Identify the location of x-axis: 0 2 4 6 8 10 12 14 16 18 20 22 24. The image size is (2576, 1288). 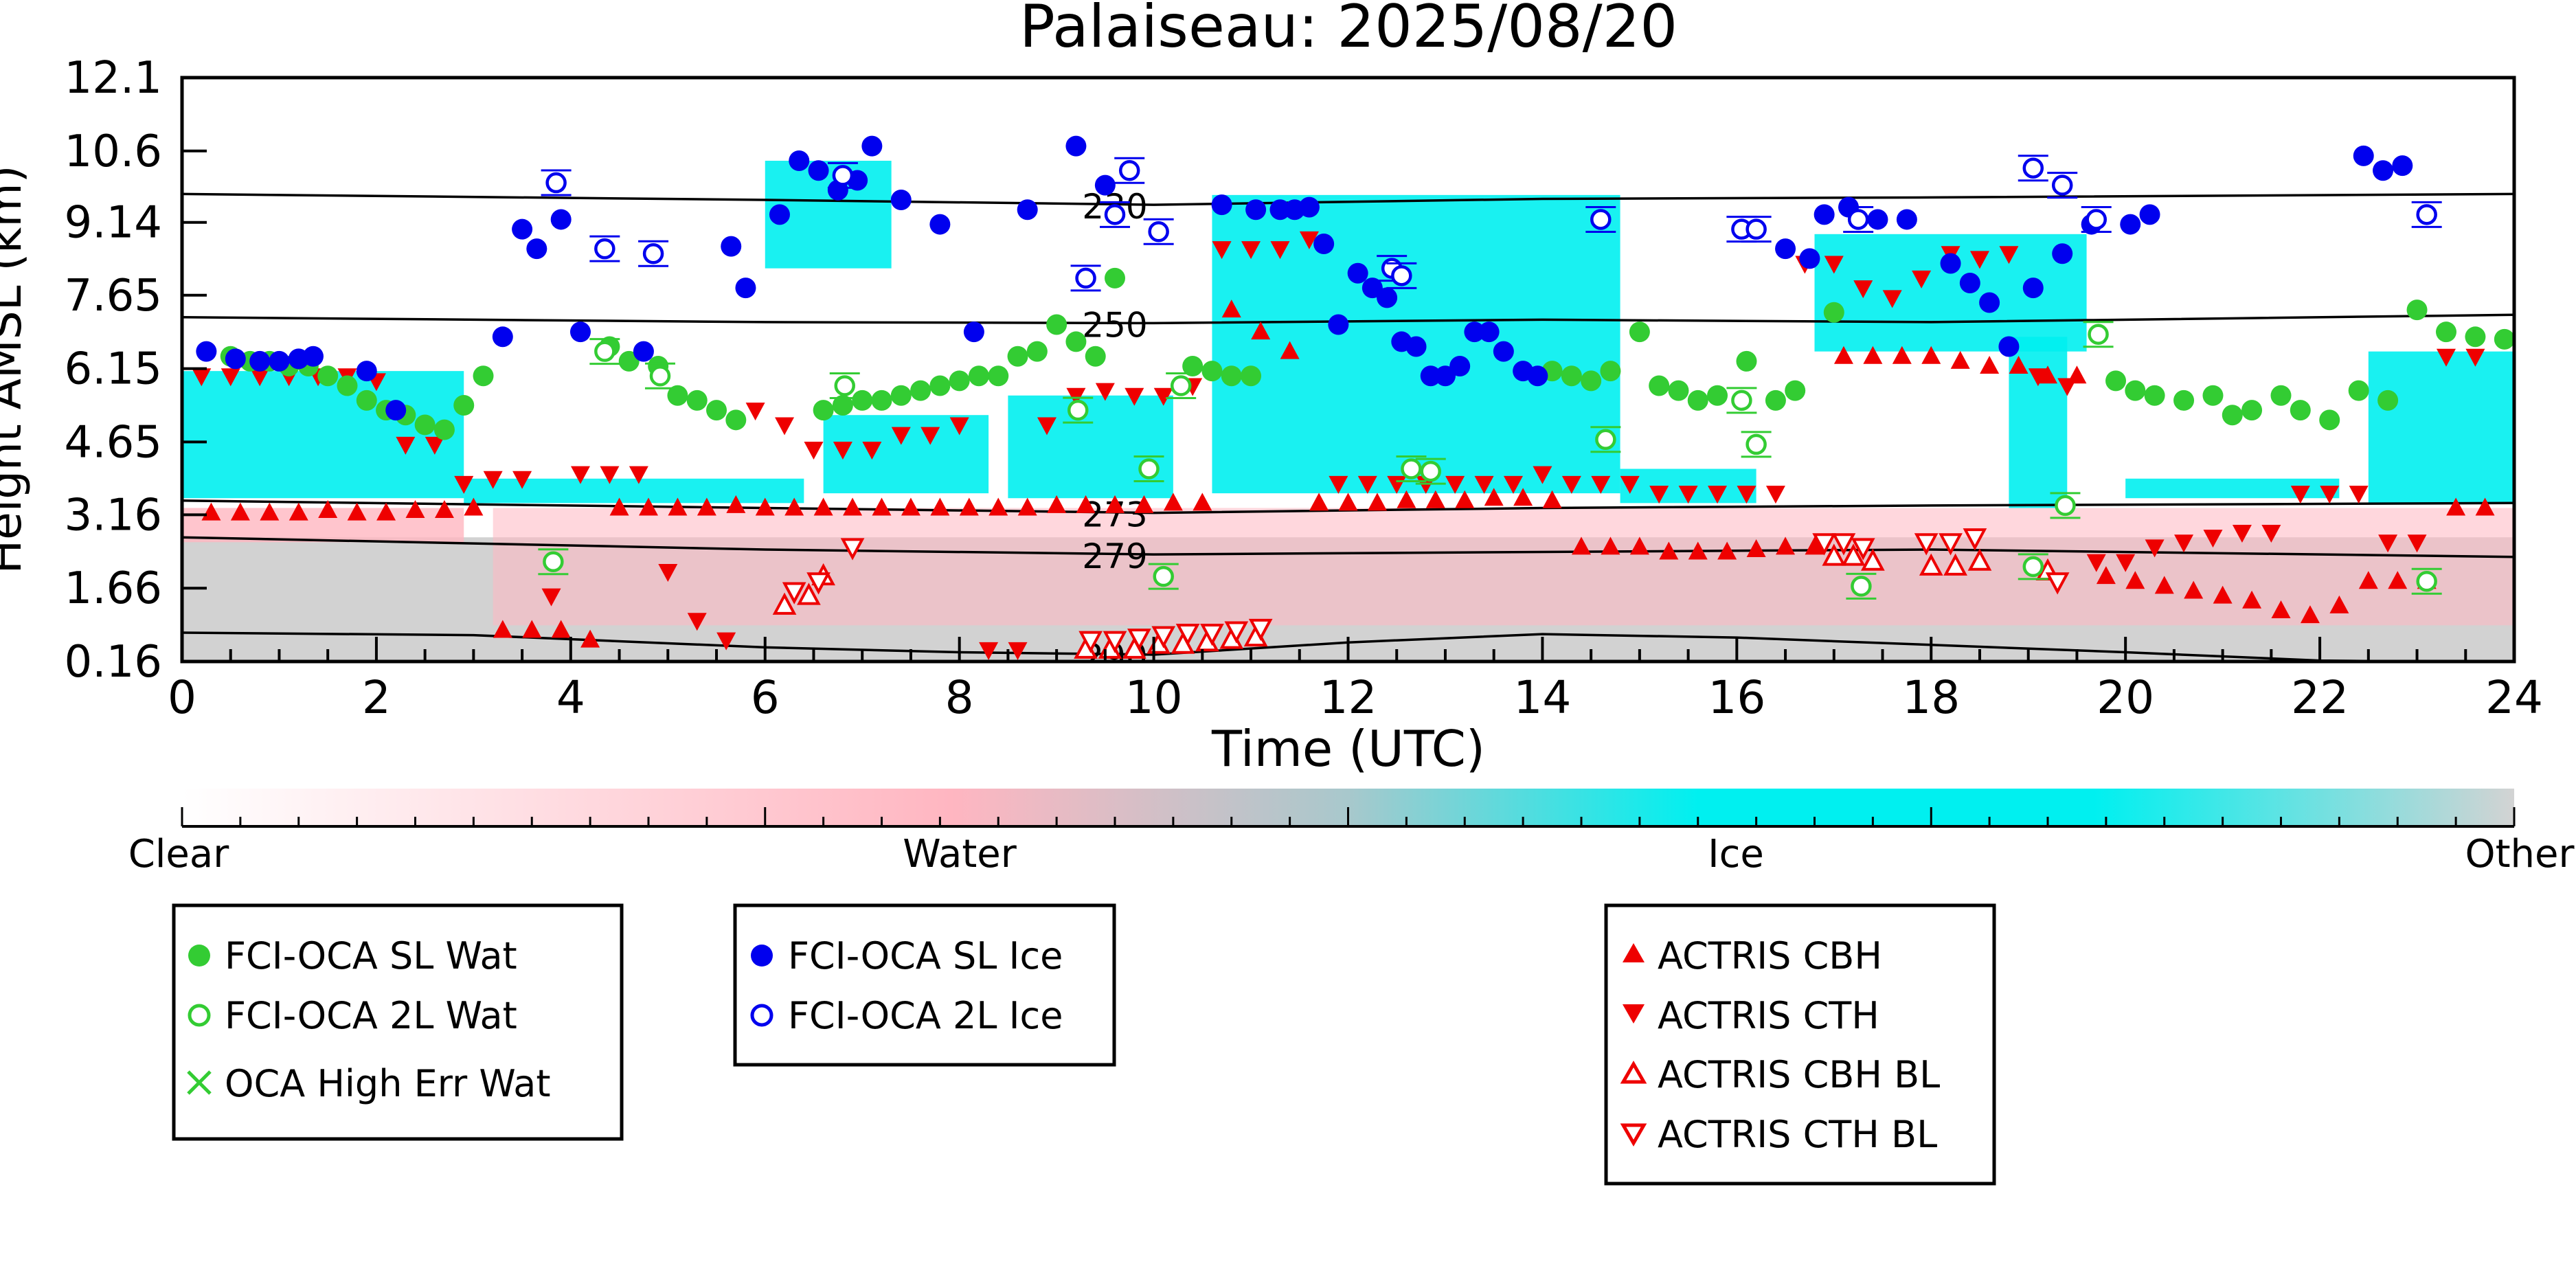
(1355, 680).